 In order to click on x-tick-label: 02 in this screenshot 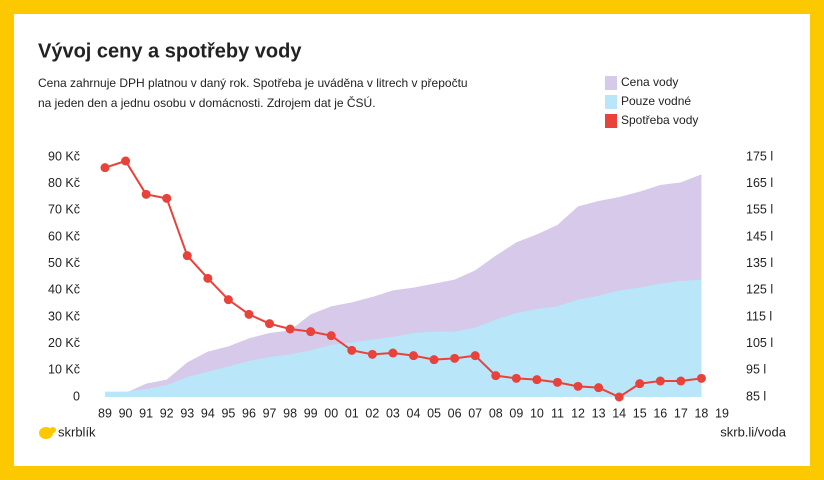, I will do `click(372, 413)`.